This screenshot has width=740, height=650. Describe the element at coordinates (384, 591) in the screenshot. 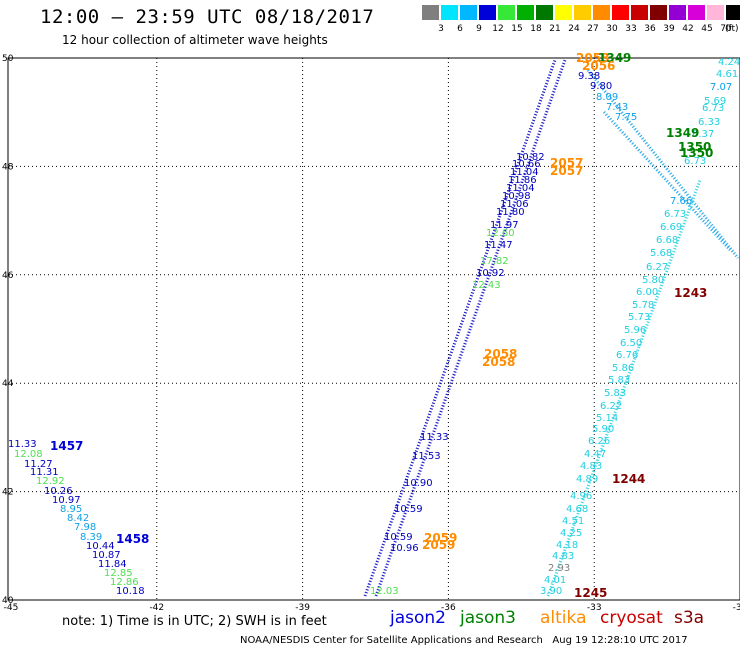

I see `wave-height-label: 12.03` at that location.